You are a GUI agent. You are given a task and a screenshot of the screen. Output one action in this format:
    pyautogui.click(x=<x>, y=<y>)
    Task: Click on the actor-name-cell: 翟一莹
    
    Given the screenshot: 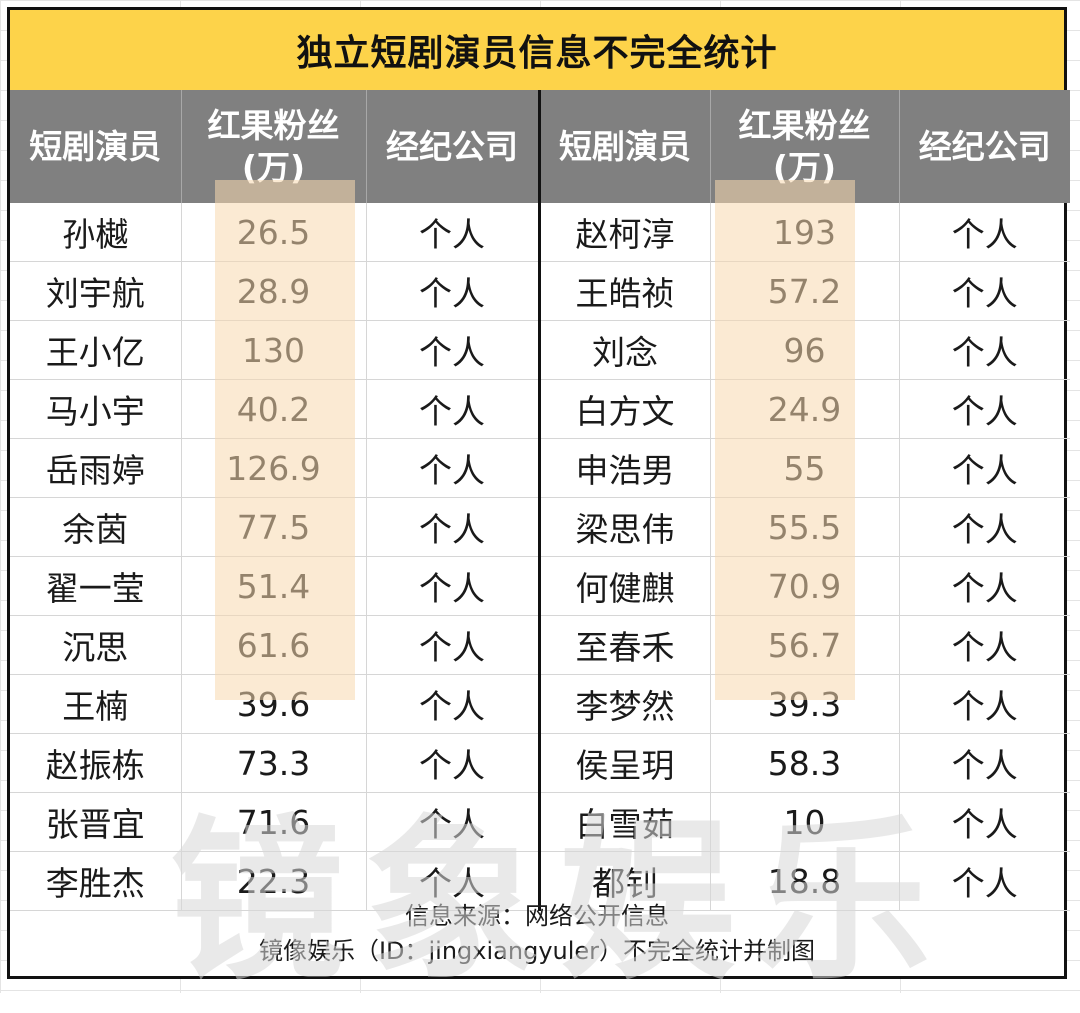 What is the action you would take?
    pyautogui.click(x=96, y=586)
    